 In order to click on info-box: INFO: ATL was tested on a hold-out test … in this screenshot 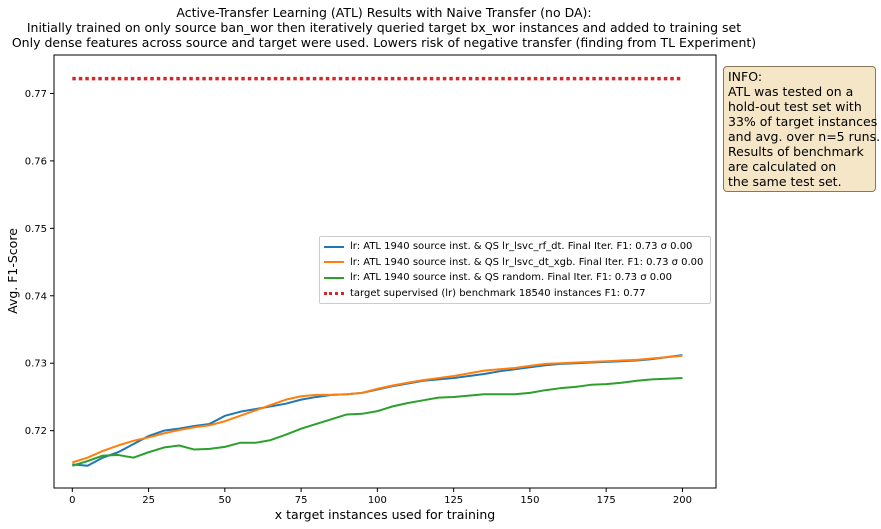, I will do `click(802, 129)`.